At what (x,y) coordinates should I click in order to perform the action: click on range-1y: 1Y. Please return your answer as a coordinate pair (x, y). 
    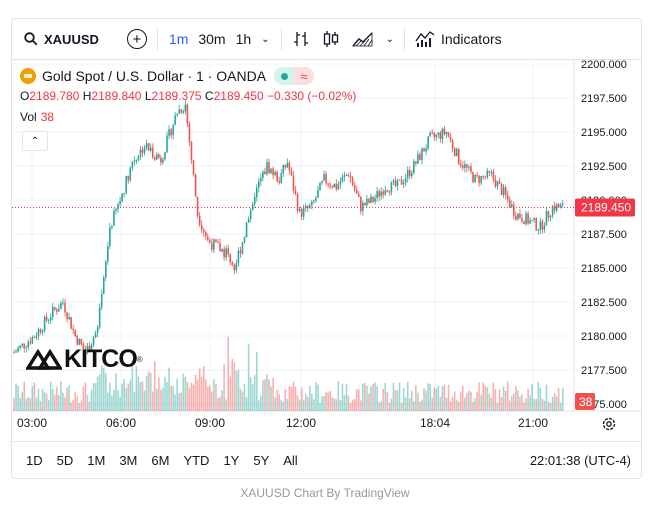
    Looking at the image, I should click on (231, 460).